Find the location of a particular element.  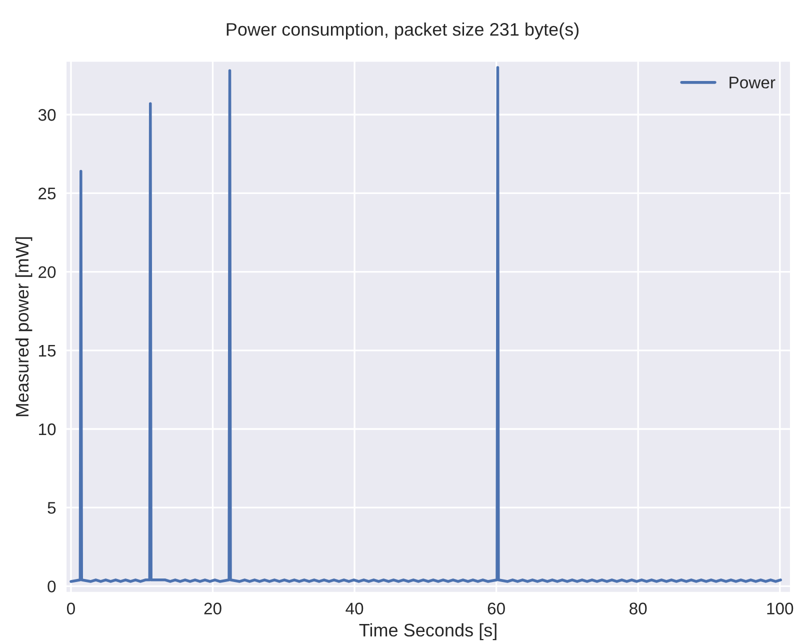

y-tick-label: 20 is located at coordinates (47, 272).